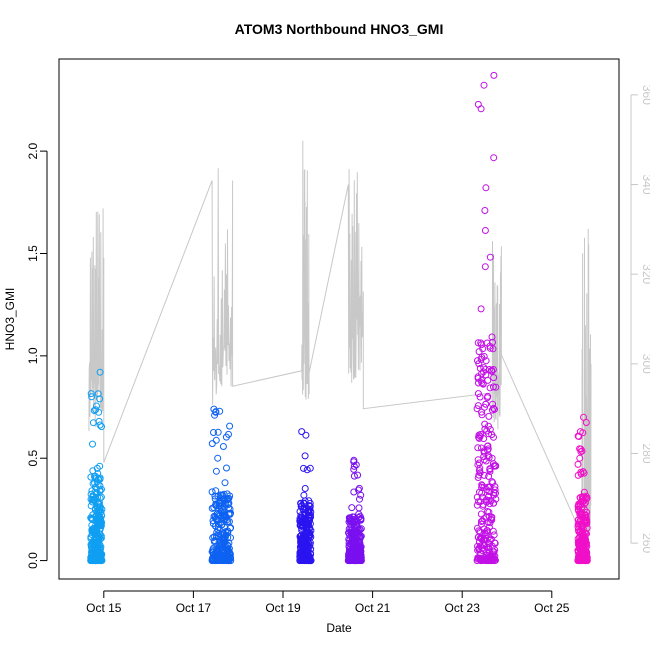 The width and height of the screenshot is (650, 650). Describe the element at coordinates (33, 560) in the screenshot. I see `y-tick-label: 0.0` at that location.